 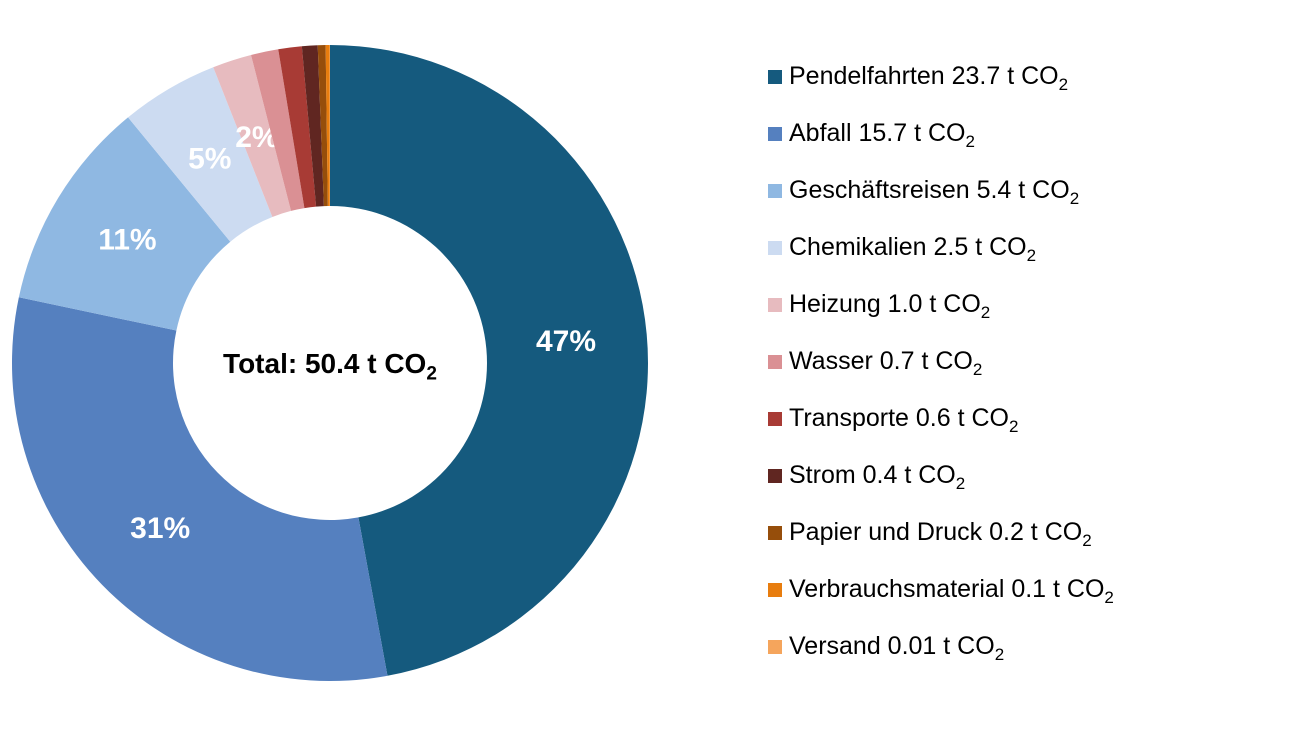 I want to click on donut-segment-heizung, so click(x=252, y=135).